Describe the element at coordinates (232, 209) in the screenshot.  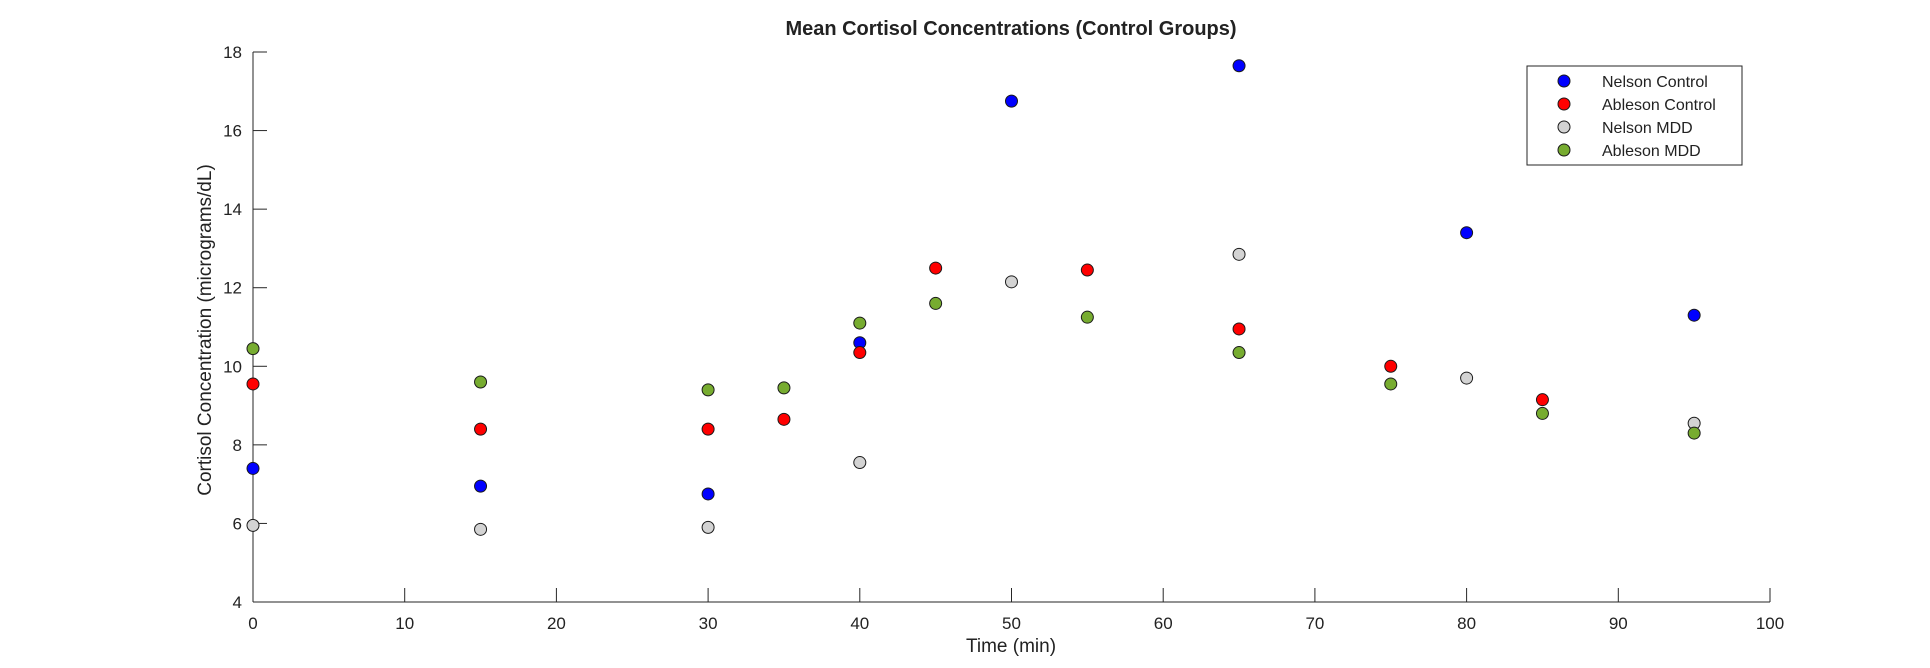
I see `y-tick-label: 14` at that location.